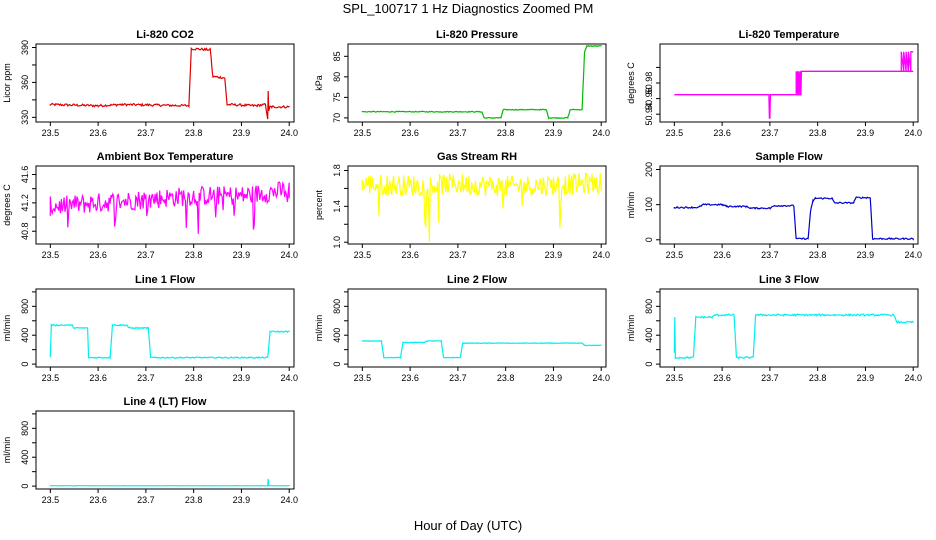  Describe the element at coordinates (649, 204) in the screenshot. I see `y-tick-label: 100` at that location.